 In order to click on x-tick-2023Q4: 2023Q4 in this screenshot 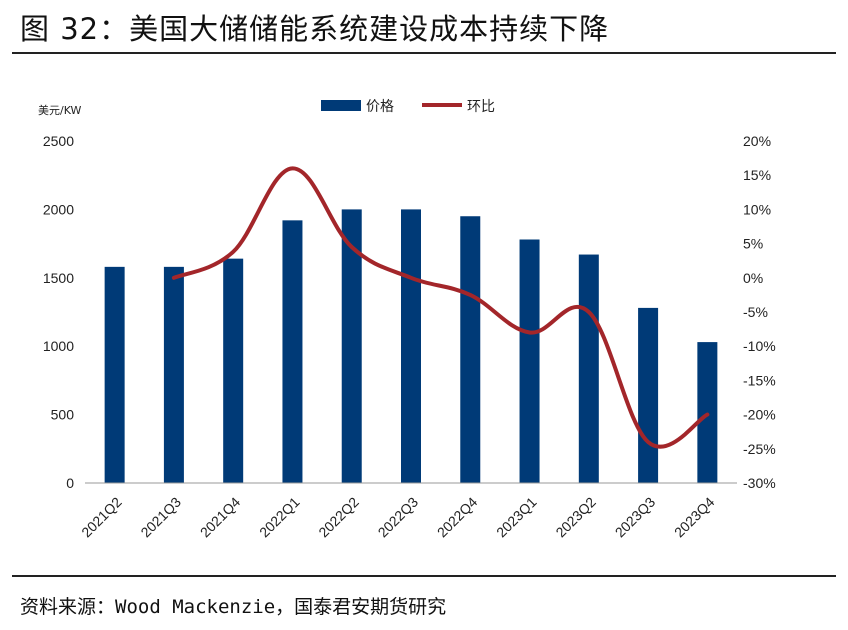, I will do `click(694, 517)`.